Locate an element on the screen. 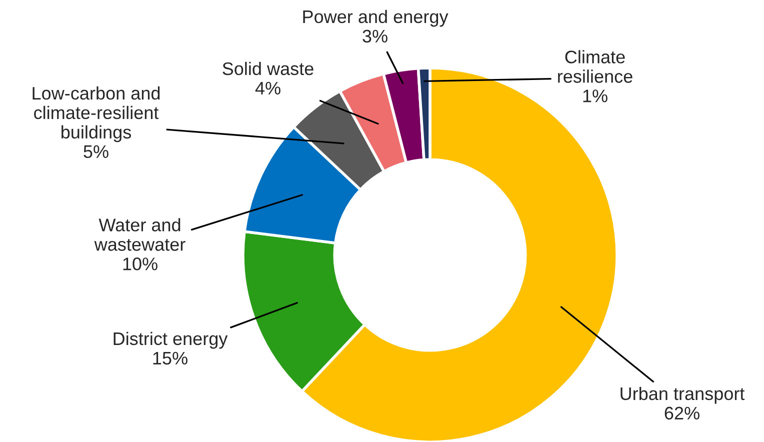 Image resolution: width=764 pixels, height=442 pixels. slice-label: Low-carbon and climate-resilient buildings is located at coordinates (96, 114).